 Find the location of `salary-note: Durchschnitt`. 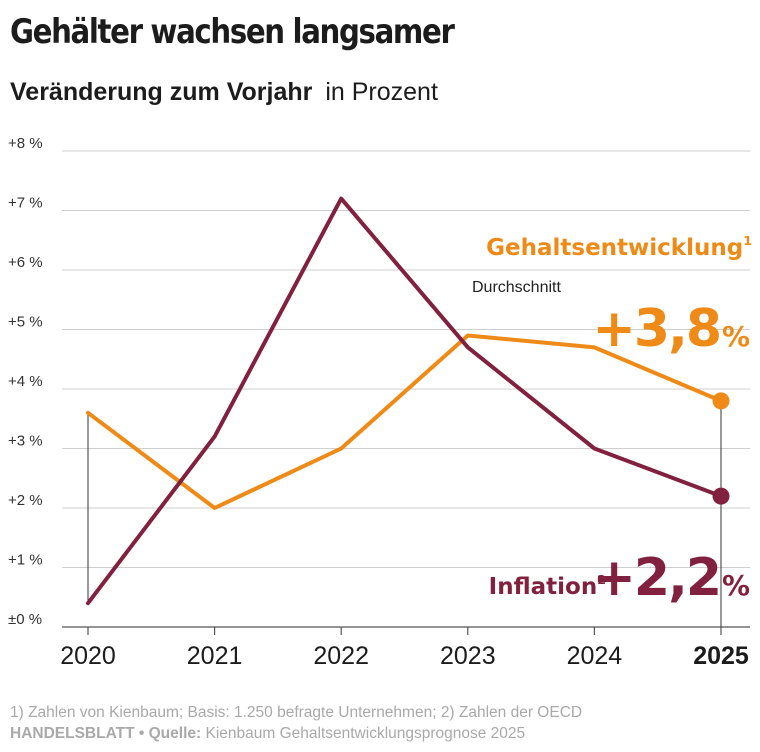

salary-note: Durchschnitt is located at coordinates (516, 287).